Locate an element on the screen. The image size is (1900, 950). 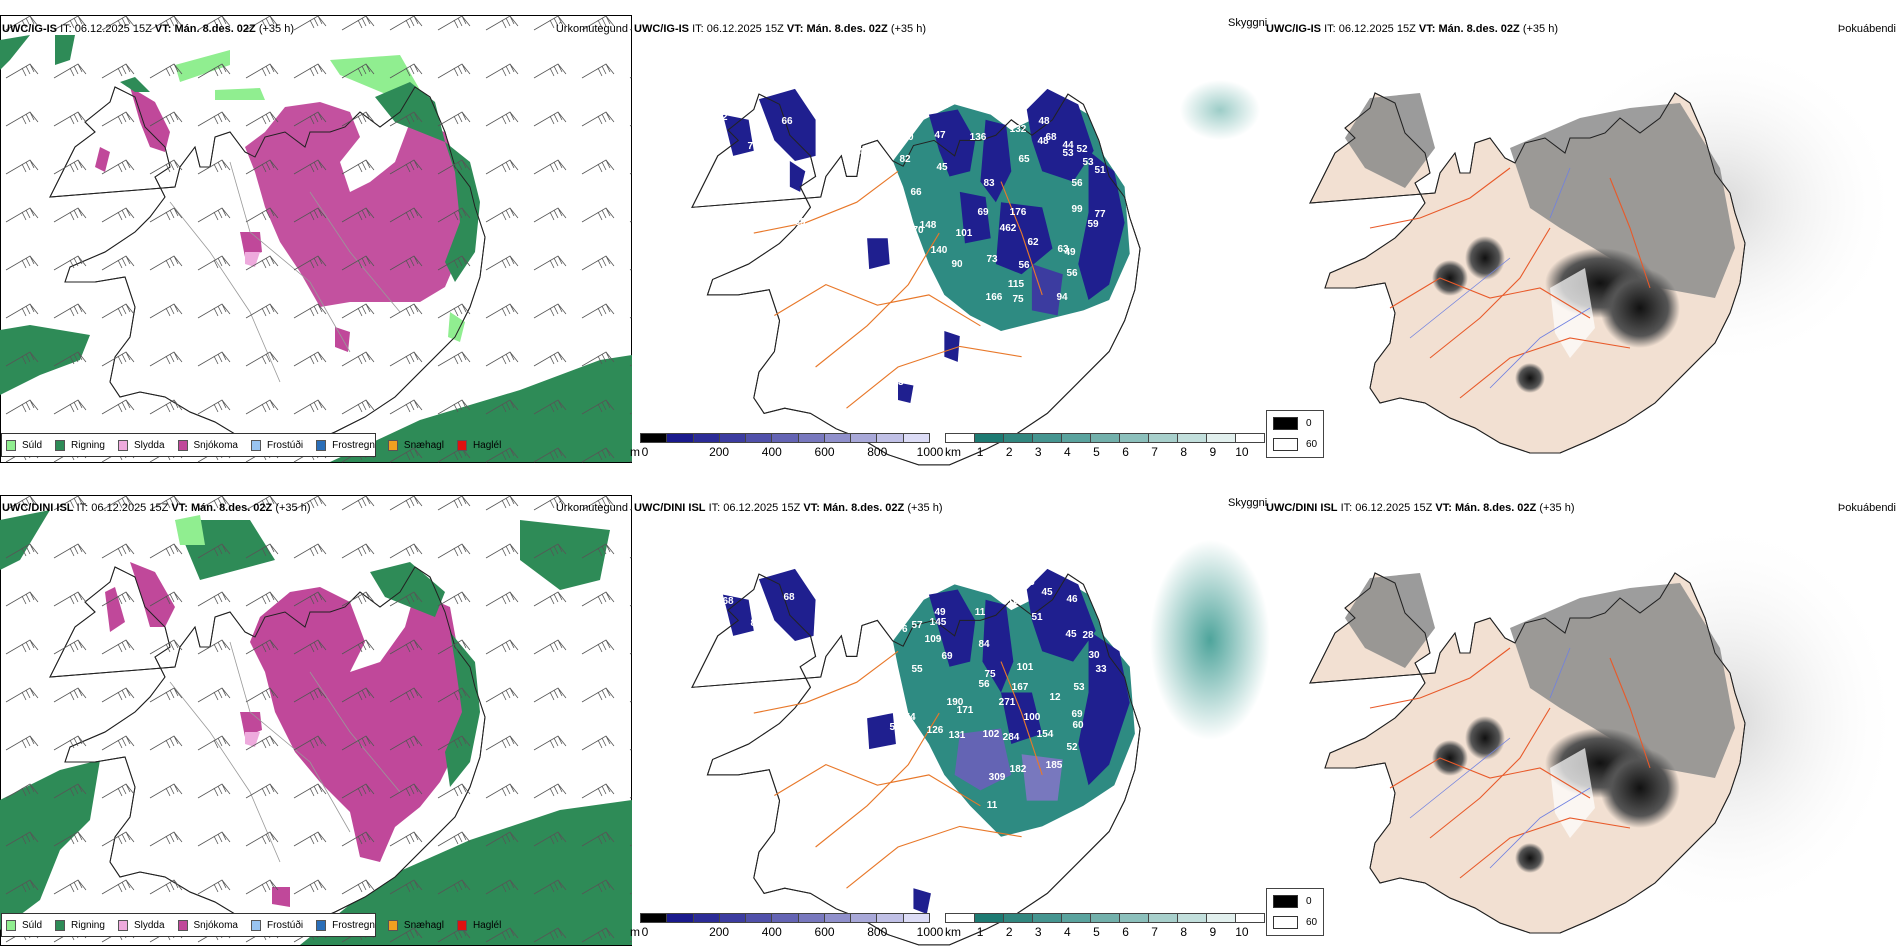
legend-label: Rigning is located at coordinates (88, 445).